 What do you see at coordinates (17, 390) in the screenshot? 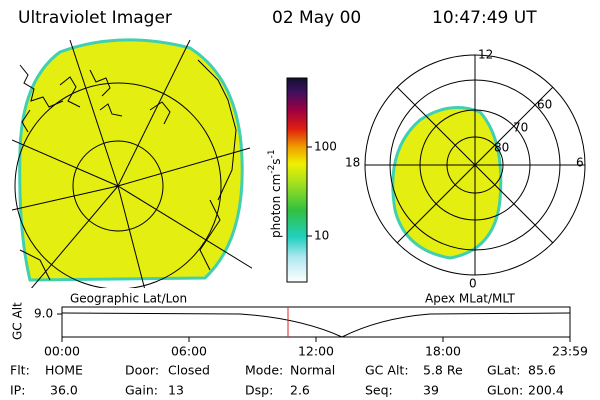
I see `info-label: IP:` at bounding box center [17, 390].